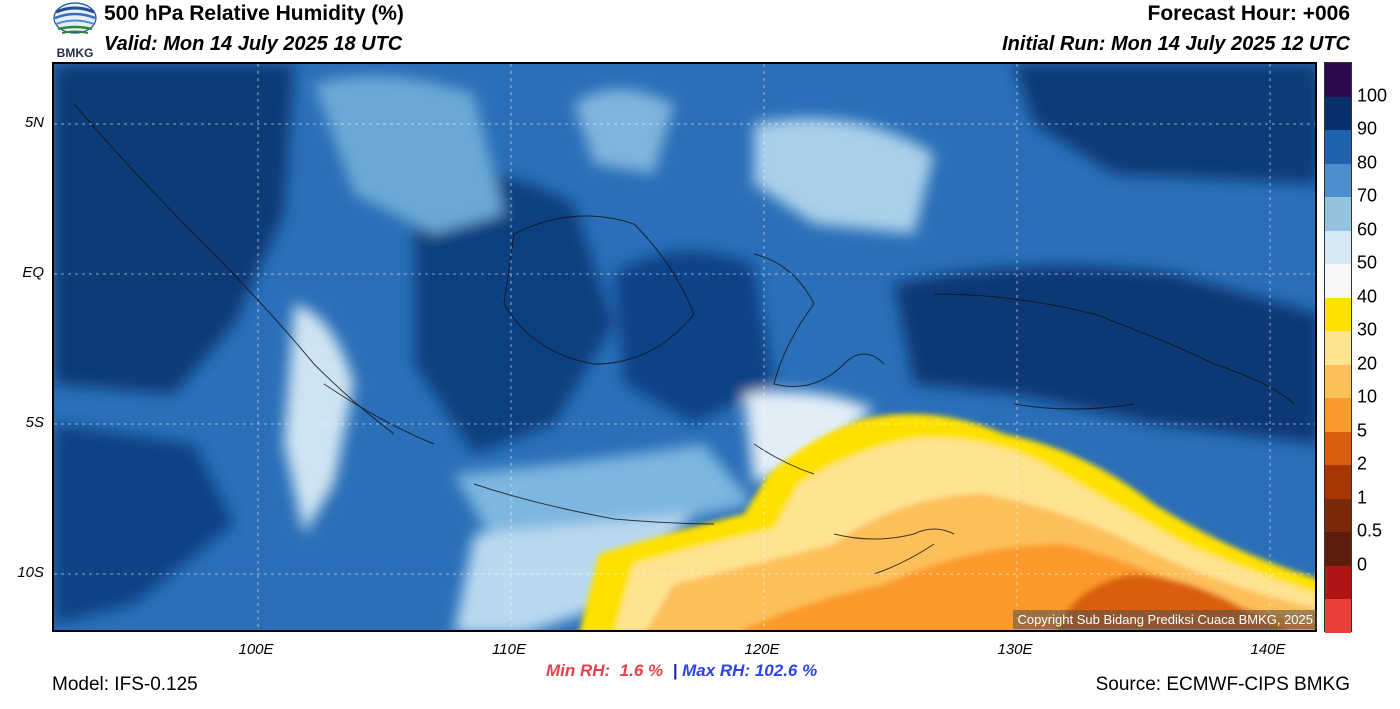 This screenshot has height=709, width=1400. What do you see at coordinates (75, 53) in the screenshot?
I see `svg-text: BMKG` at bounding box center [75, 53].